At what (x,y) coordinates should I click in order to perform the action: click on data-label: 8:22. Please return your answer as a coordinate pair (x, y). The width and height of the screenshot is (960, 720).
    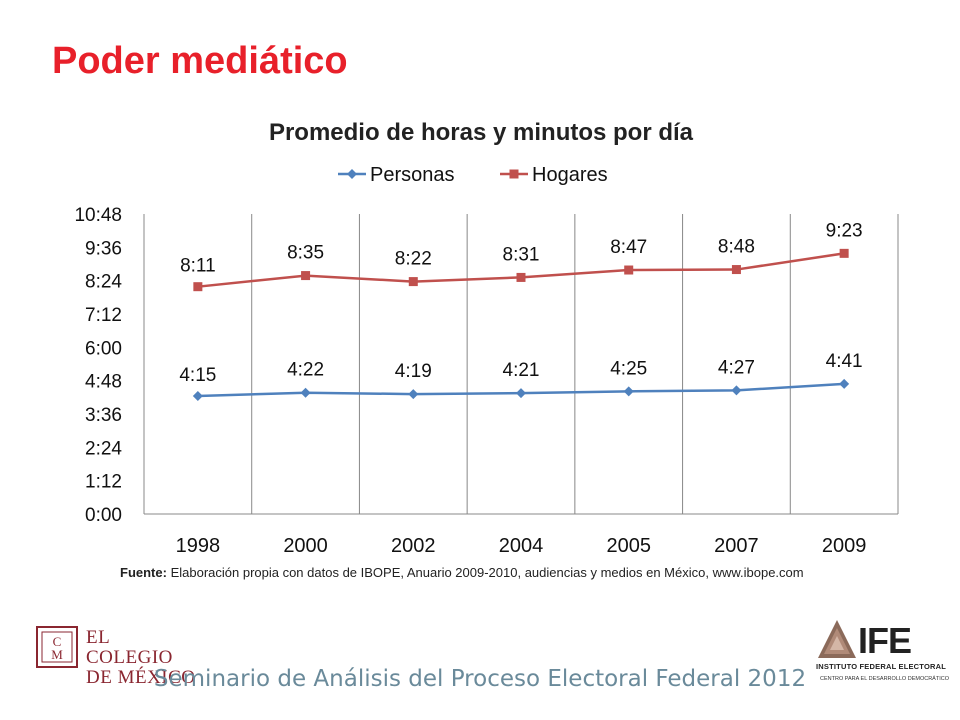
    Looking at the image, I should click on (413, 259).